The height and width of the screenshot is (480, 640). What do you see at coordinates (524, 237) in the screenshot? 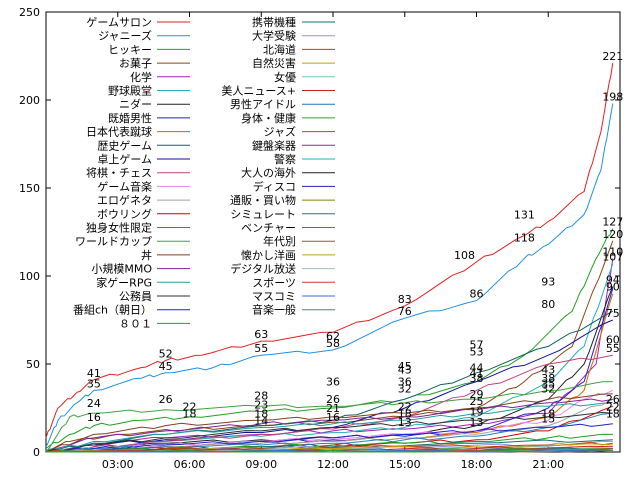
I see `data-label: 118` at bounding box center [524, 237].